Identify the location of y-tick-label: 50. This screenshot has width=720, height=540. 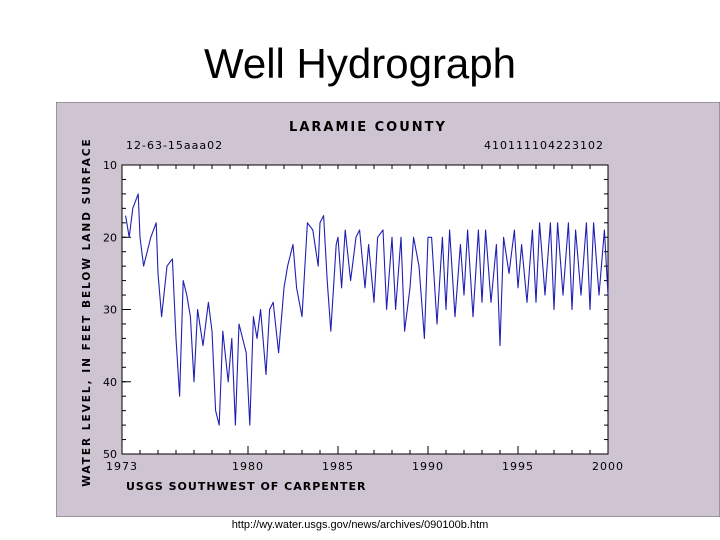
(110, 454).